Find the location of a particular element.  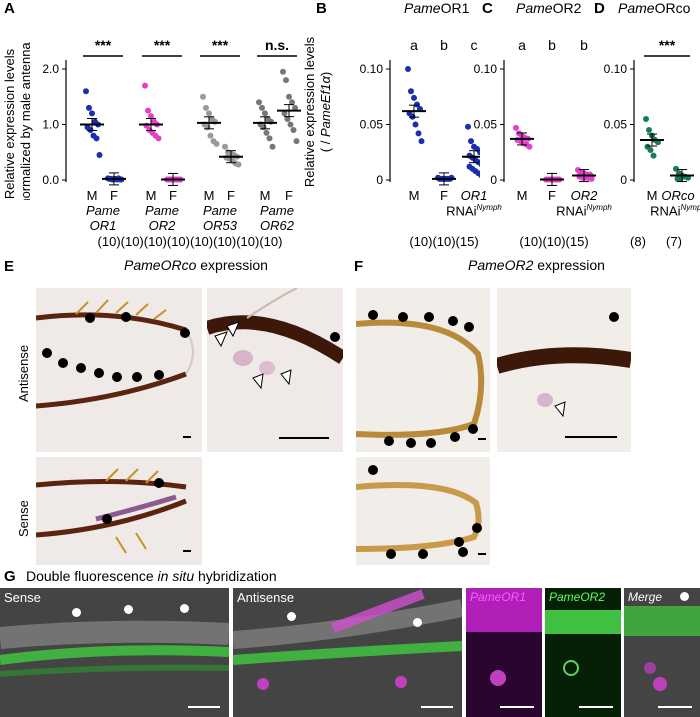

chart-d-xtick-rnai: RNAiNymph is located at coordinates (675, 210).